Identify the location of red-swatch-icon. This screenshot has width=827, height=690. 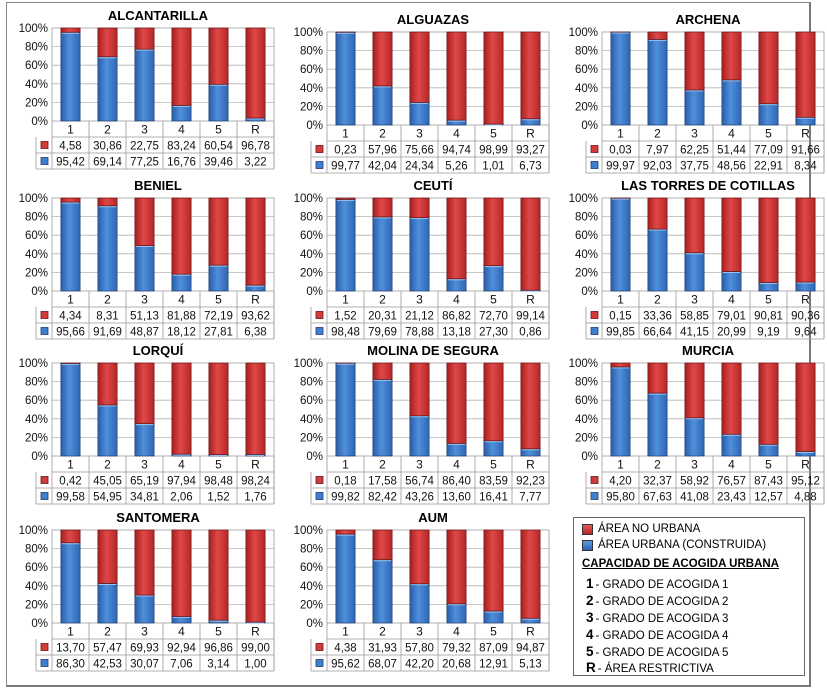
(587, 529).